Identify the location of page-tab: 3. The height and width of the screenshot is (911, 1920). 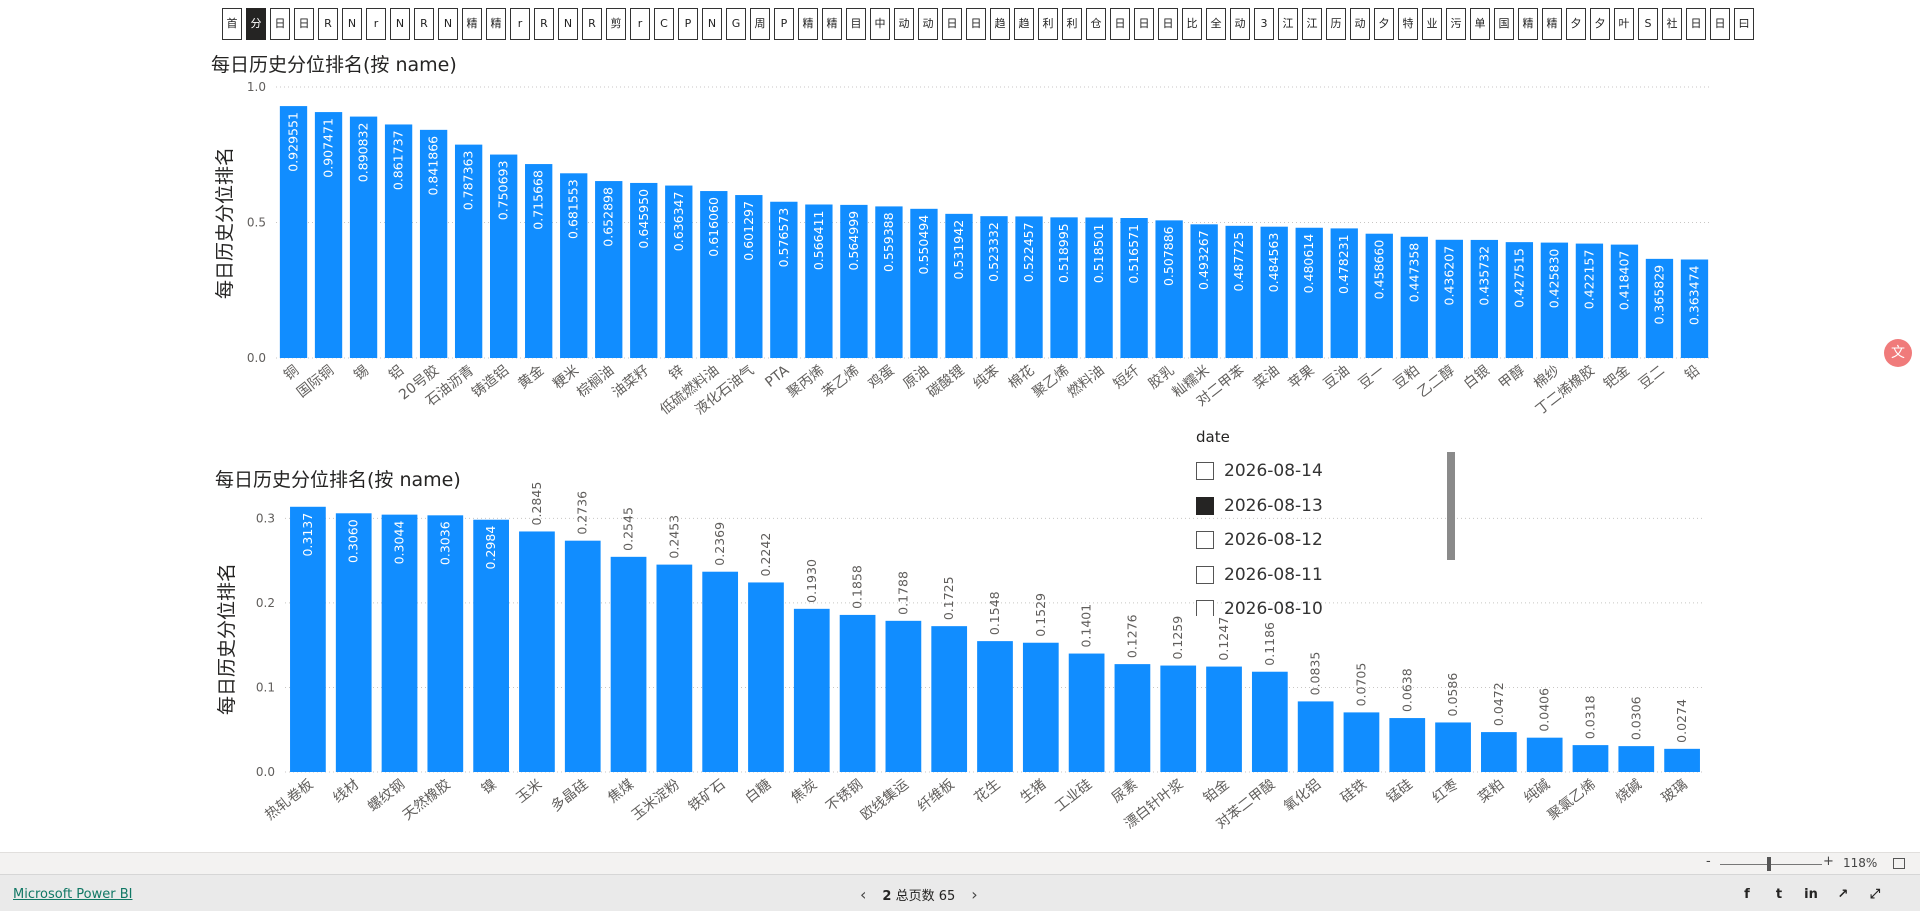
(1264, 24).